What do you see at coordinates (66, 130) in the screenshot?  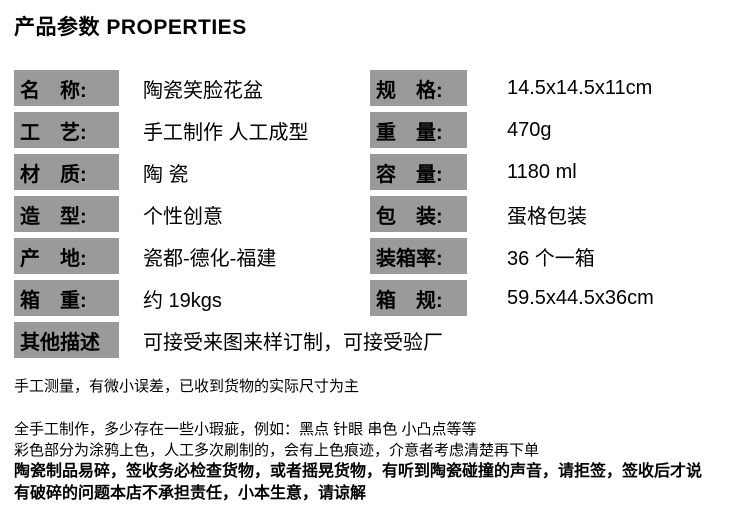 I see `spec-label-craft: 工 艺:` at bounding box center [66, 130].